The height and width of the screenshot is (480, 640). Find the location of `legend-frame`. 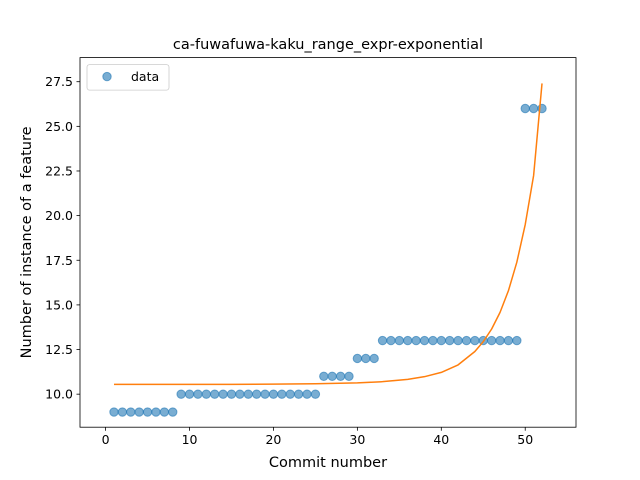

legend-frame is located at coordinates (128, 77).